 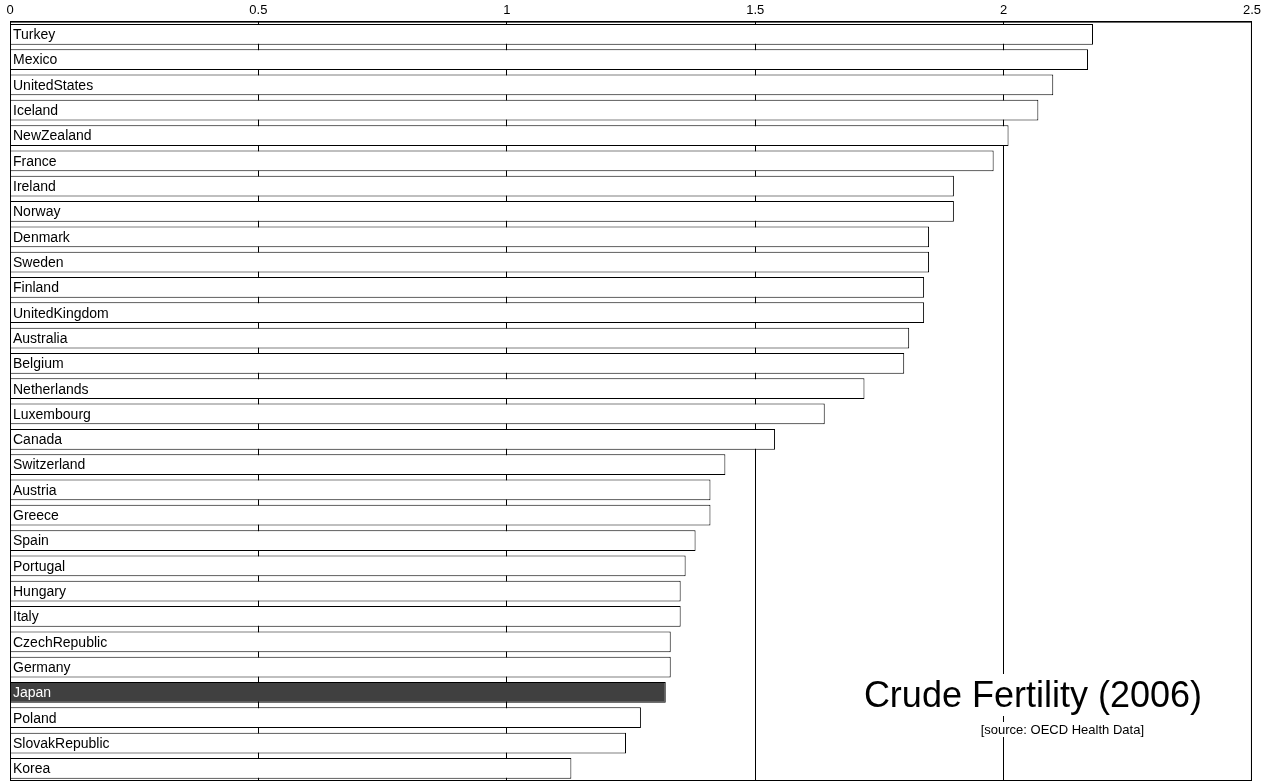 I want to click on y-tick-label: Austria, so click(x=35, y=489).